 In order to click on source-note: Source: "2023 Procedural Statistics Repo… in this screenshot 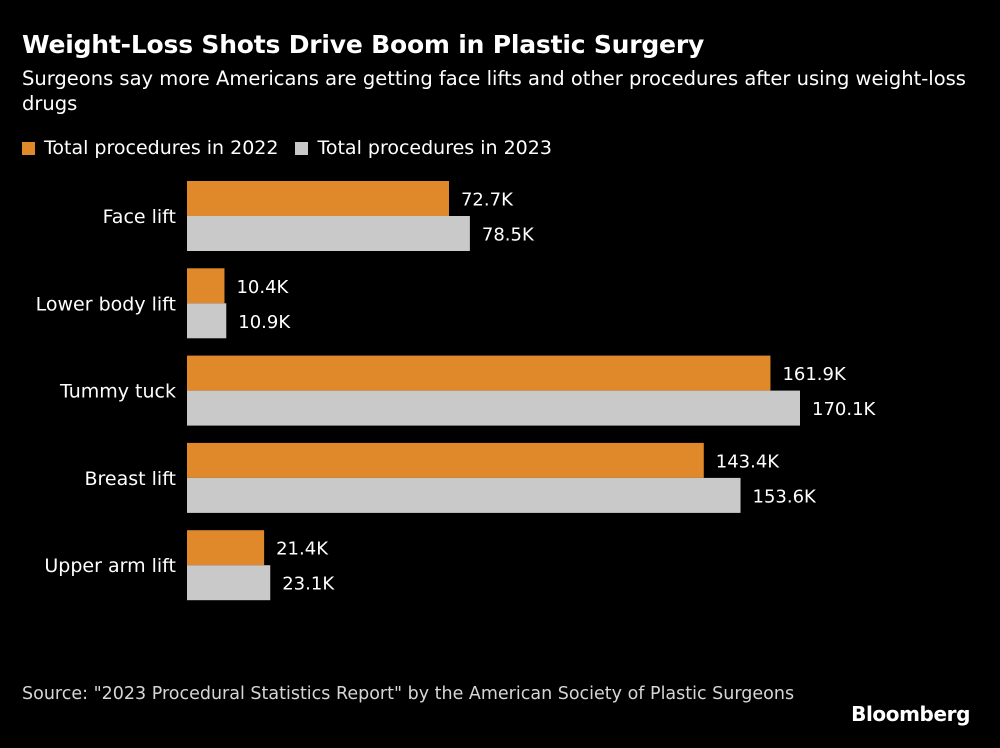, I will do `click(408, 694)`.